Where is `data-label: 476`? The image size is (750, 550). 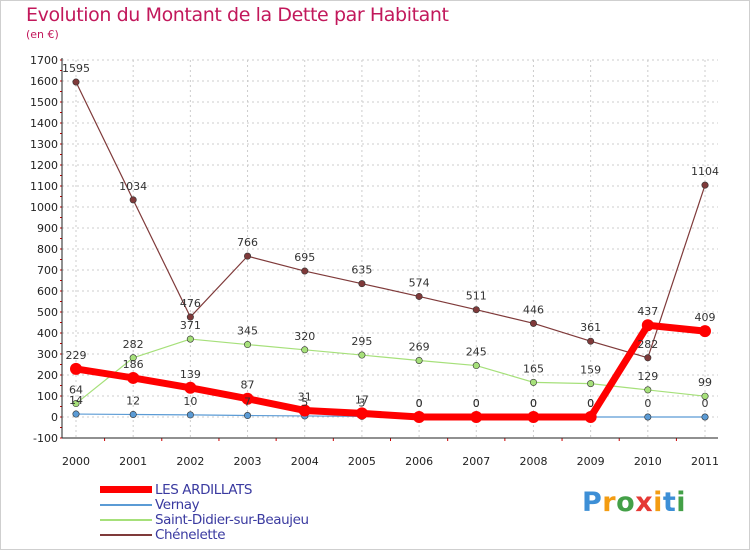
data-label: 476 is located at coordinates (190, 303).